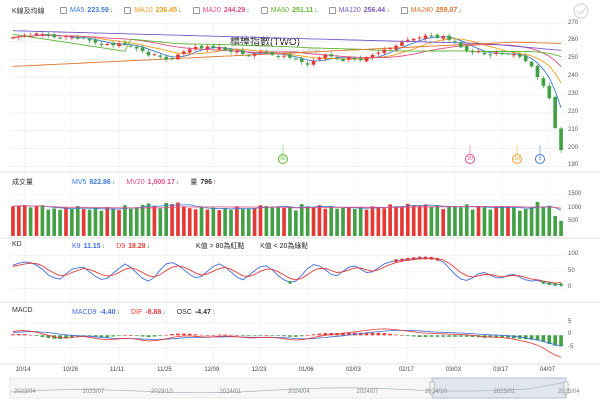 The width and height of the screenshot is (600, 401). What do you see at coordinates (540, 159) in the screenshot?
I see `ma-cross-marker: 5` at bounding box center [540, 159].